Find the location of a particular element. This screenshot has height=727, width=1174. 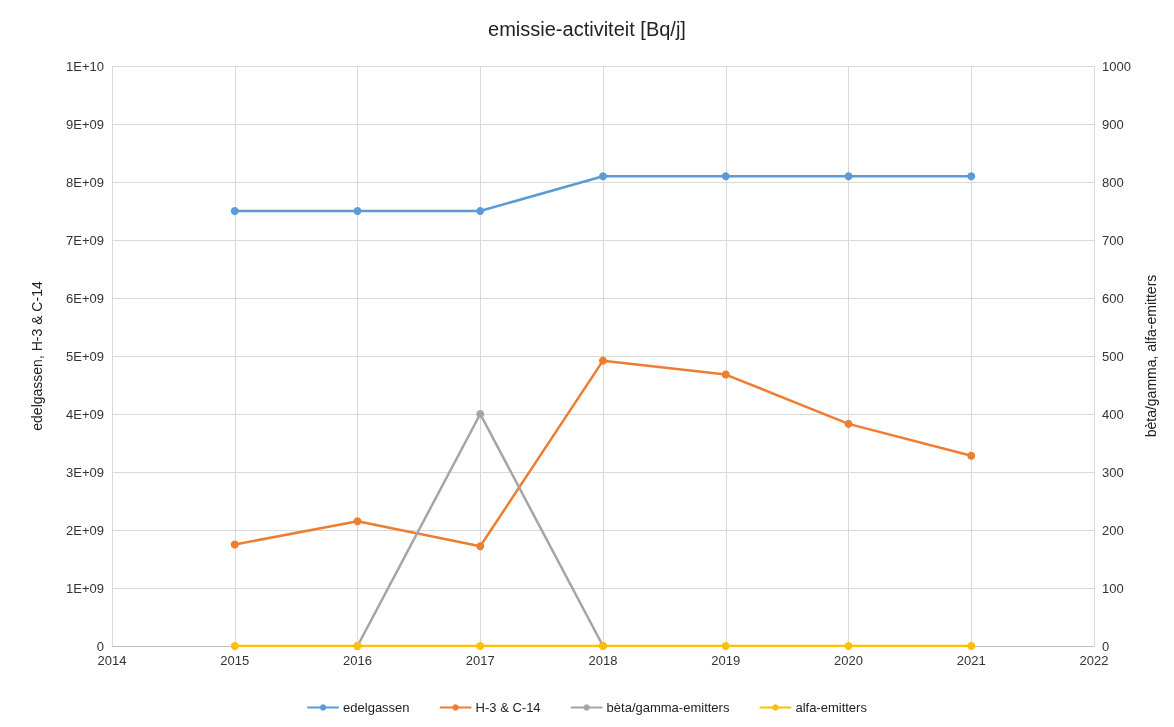

y-tick-label: 3E+09 is located at coordinates (85, 472).